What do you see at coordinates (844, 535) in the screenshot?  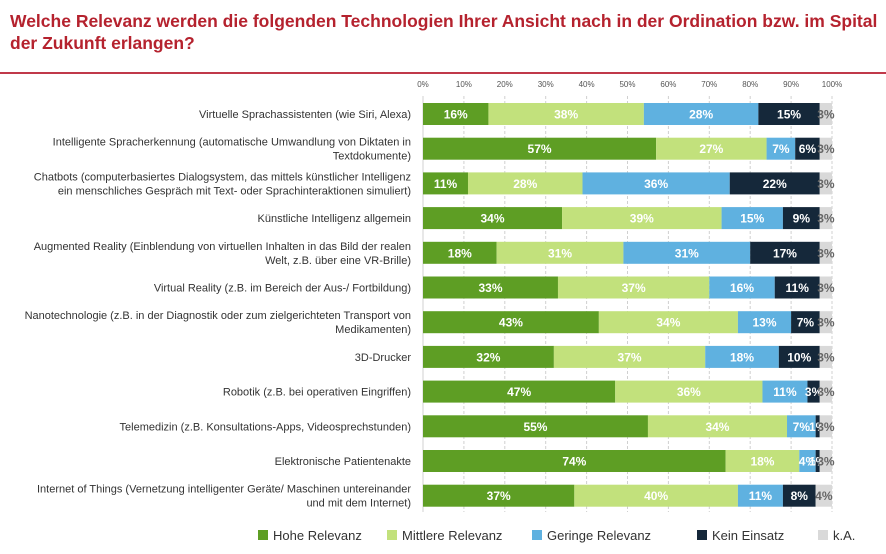 I see `legend-label: k.A.` at bounding box center [844, 535].